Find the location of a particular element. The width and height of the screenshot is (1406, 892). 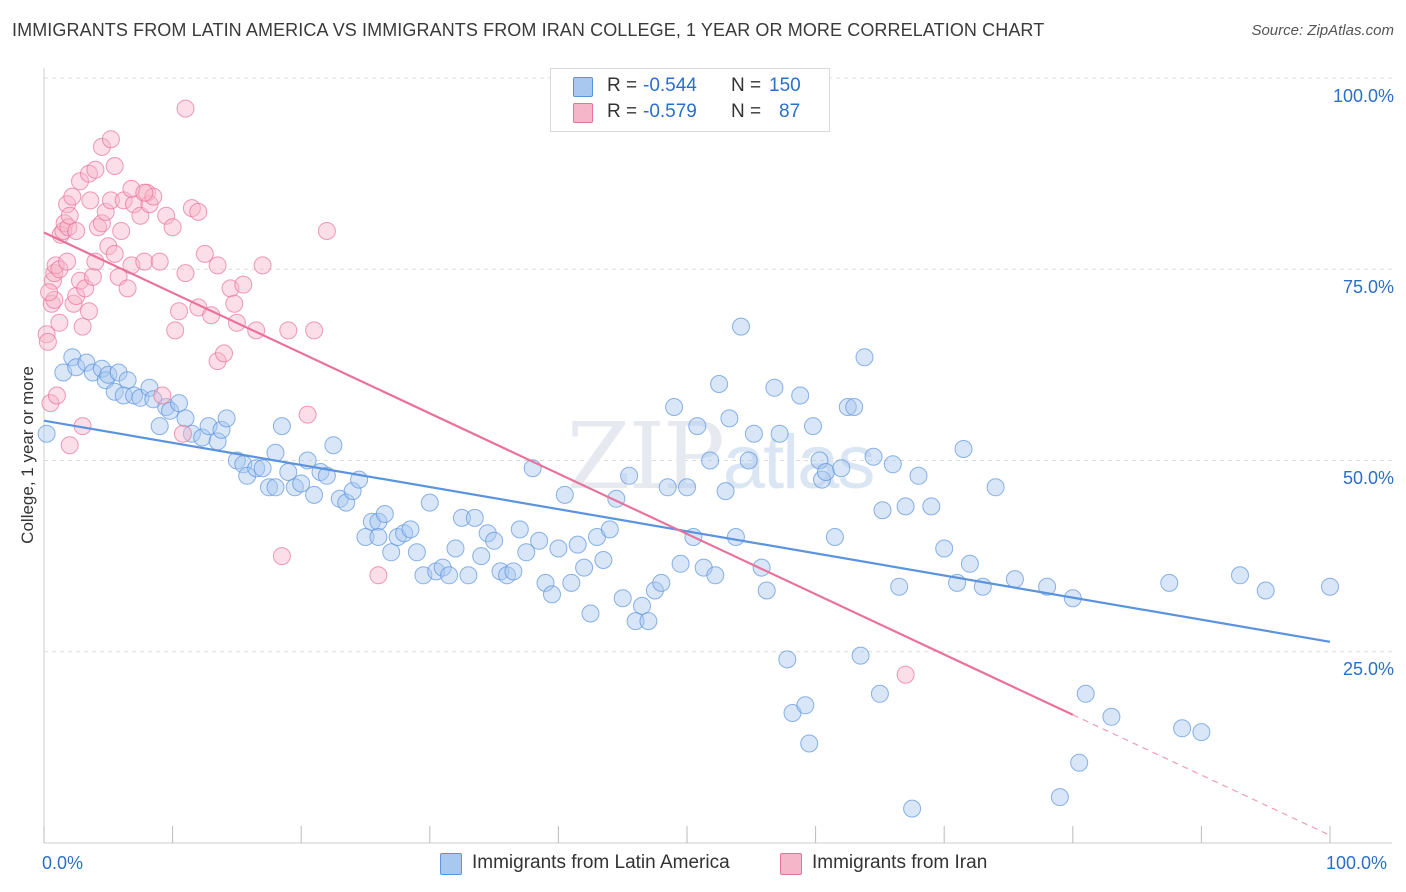

source-label: Source: ZipAtlas.com is located at coordinates (1322, 30).